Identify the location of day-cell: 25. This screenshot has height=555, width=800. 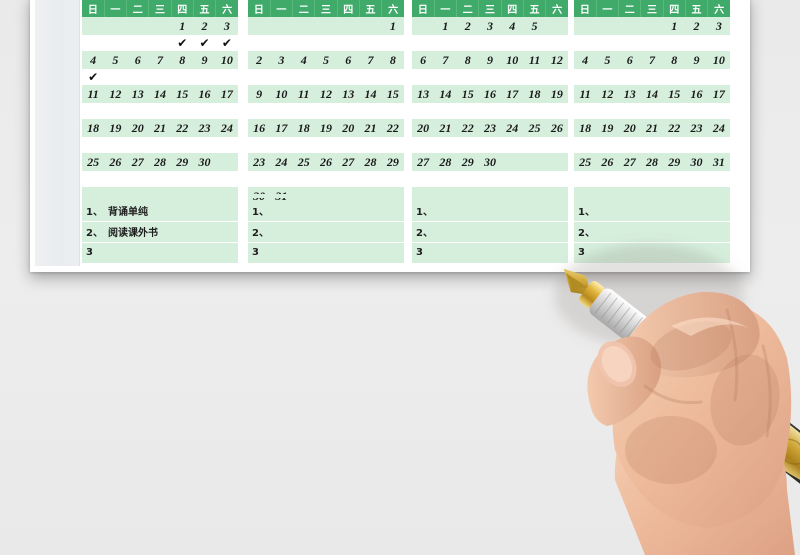
(534, 128).